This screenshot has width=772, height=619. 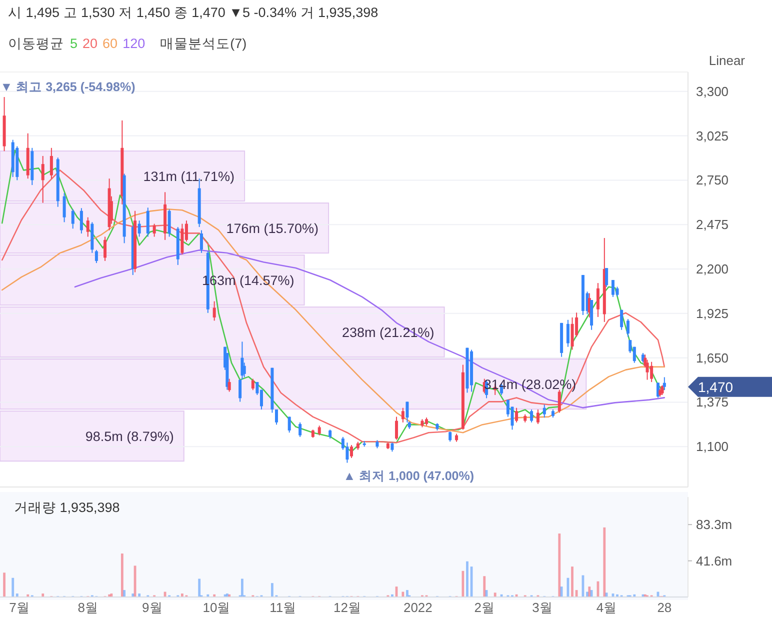 I want to click on annotation: ▼ 최고 3,265 (-54.98%), so click(x=68, y=87).